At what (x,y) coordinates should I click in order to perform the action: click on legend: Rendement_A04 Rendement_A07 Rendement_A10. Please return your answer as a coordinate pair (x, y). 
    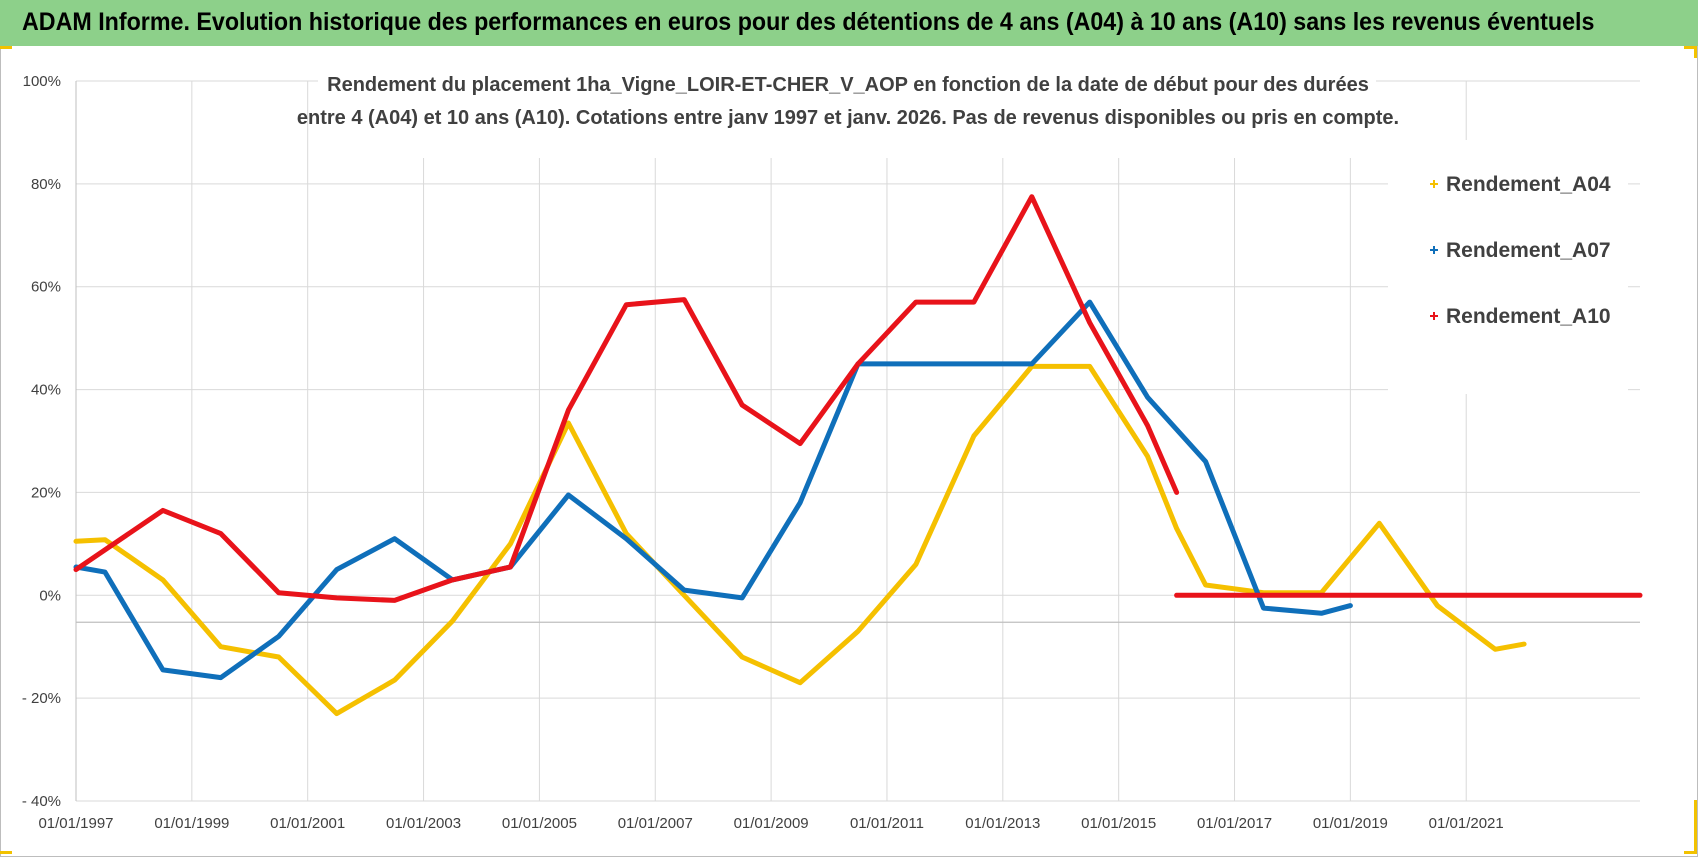
    Looking at the image, I should click on (1520, 250).